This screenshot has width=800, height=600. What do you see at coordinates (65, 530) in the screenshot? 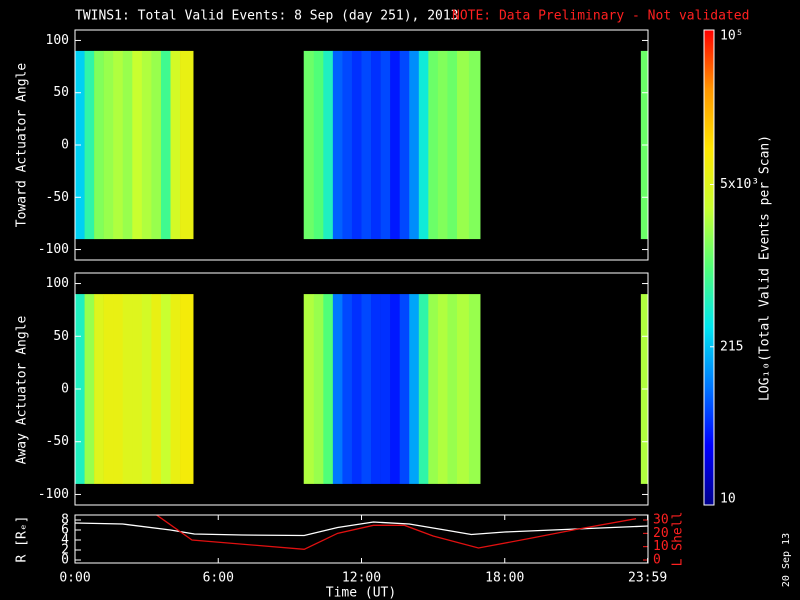
I see `y-tick-label: 6` at bounding box center [65, 530].